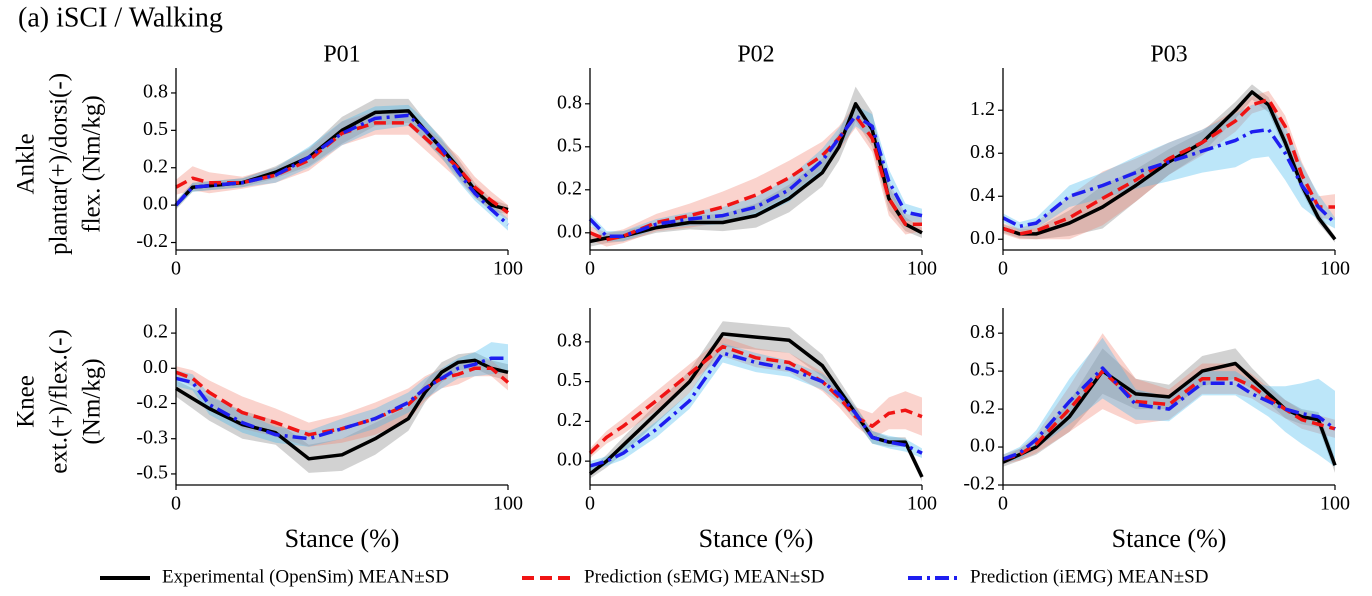  What do you see at coordinates (26, 163) in the screenshot?
I see `y-axis-label: Ankle` at bounding box center [26, 163].